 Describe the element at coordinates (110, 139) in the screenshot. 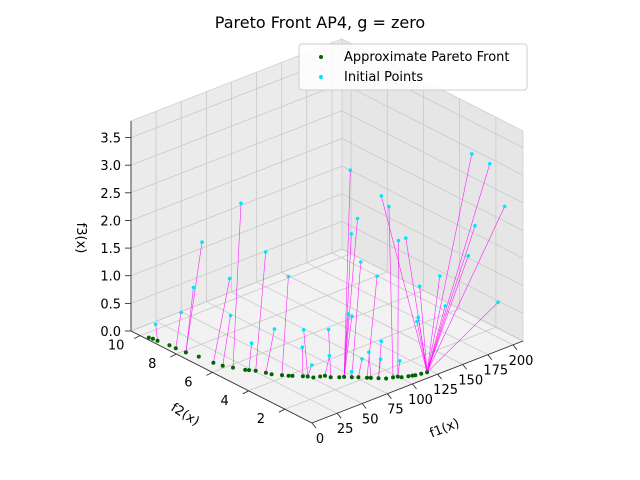

I see `z-tick-label: 3.5` at that location.